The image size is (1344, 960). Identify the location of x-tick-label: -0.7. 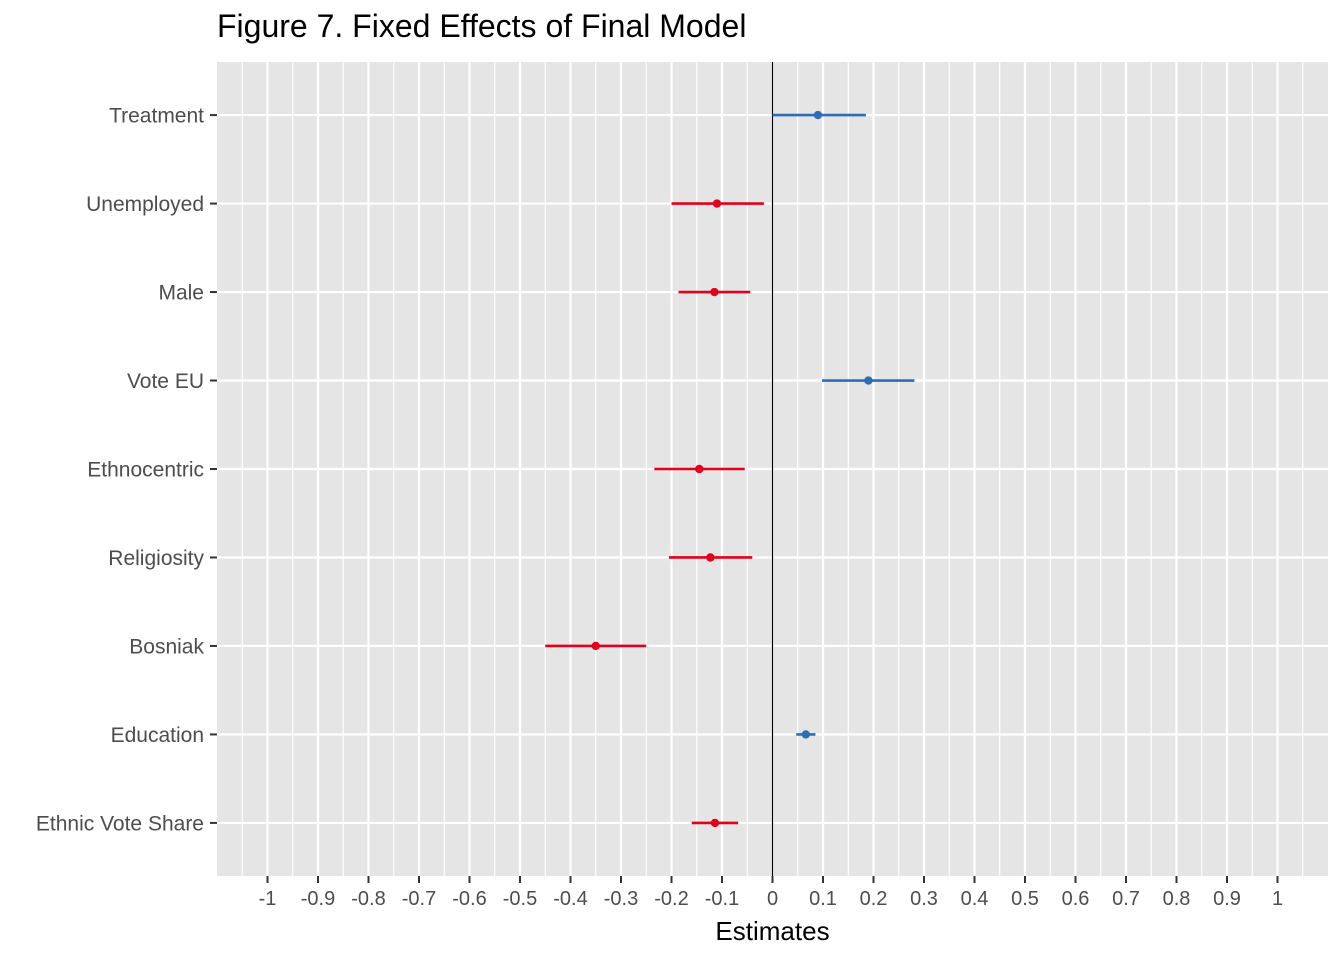
(419, 899).